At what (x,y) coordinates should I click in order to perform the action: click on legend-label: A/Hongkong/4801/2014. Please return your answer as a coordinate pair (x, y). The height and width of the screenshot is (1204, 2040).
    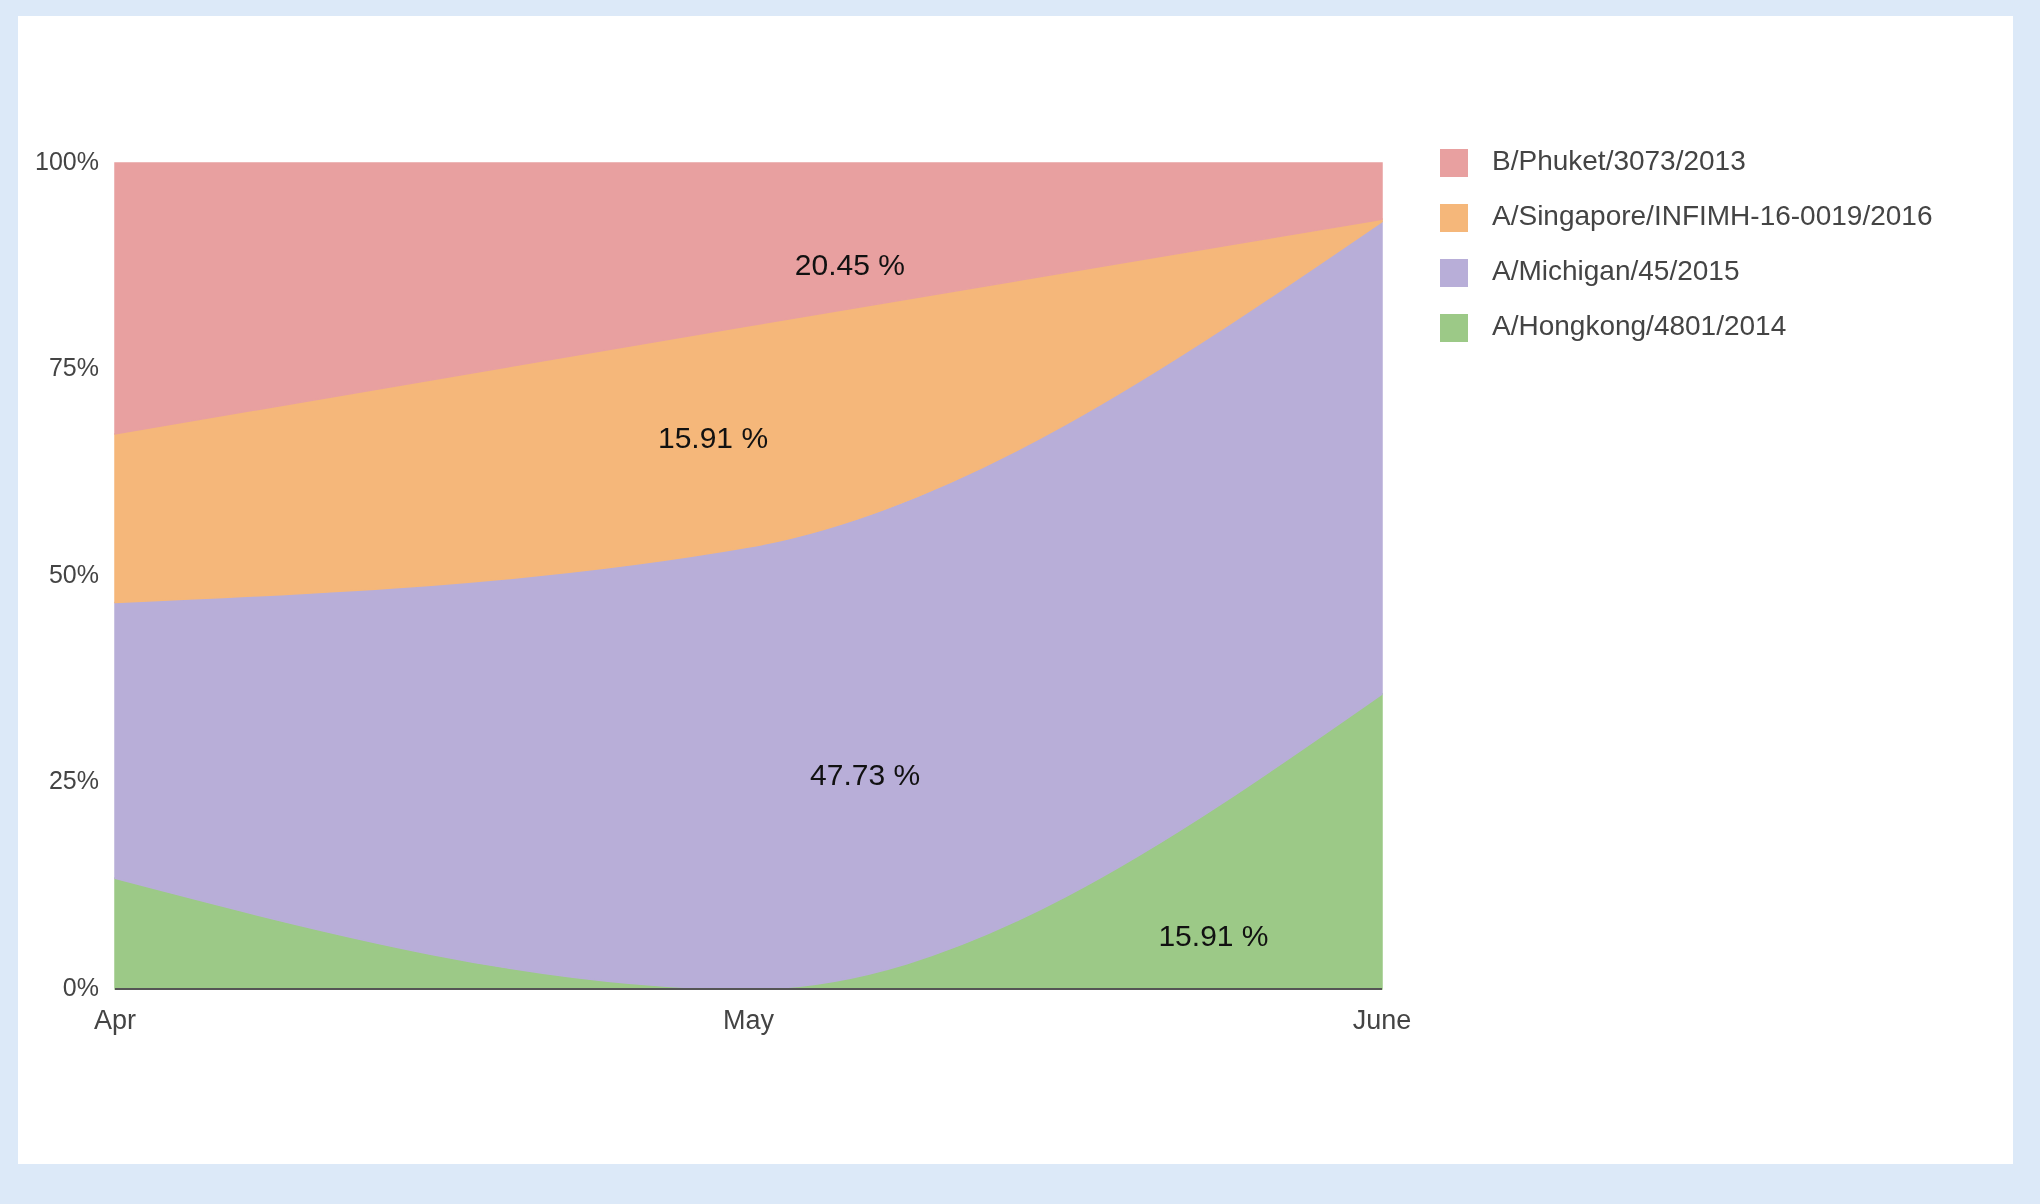
    Looking at the image, I should click on (1639, 326).